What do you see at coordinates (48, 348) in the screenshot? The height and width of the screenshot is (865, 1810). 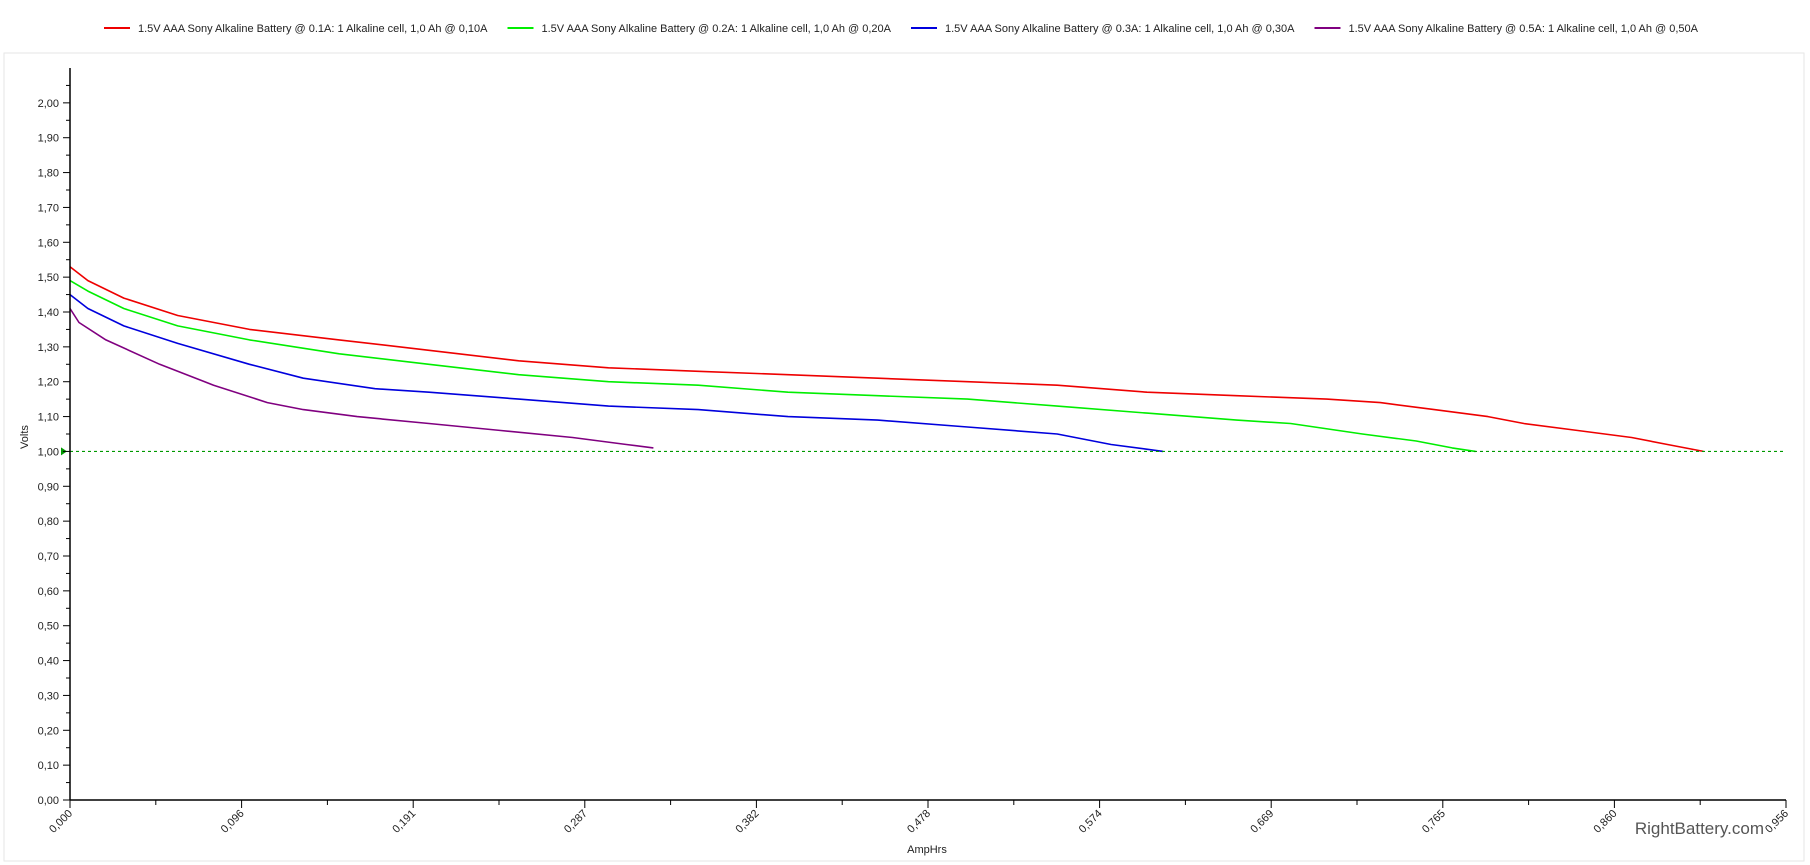 I see `y-tick-label: 1,30` at bounding box center [48, 348].